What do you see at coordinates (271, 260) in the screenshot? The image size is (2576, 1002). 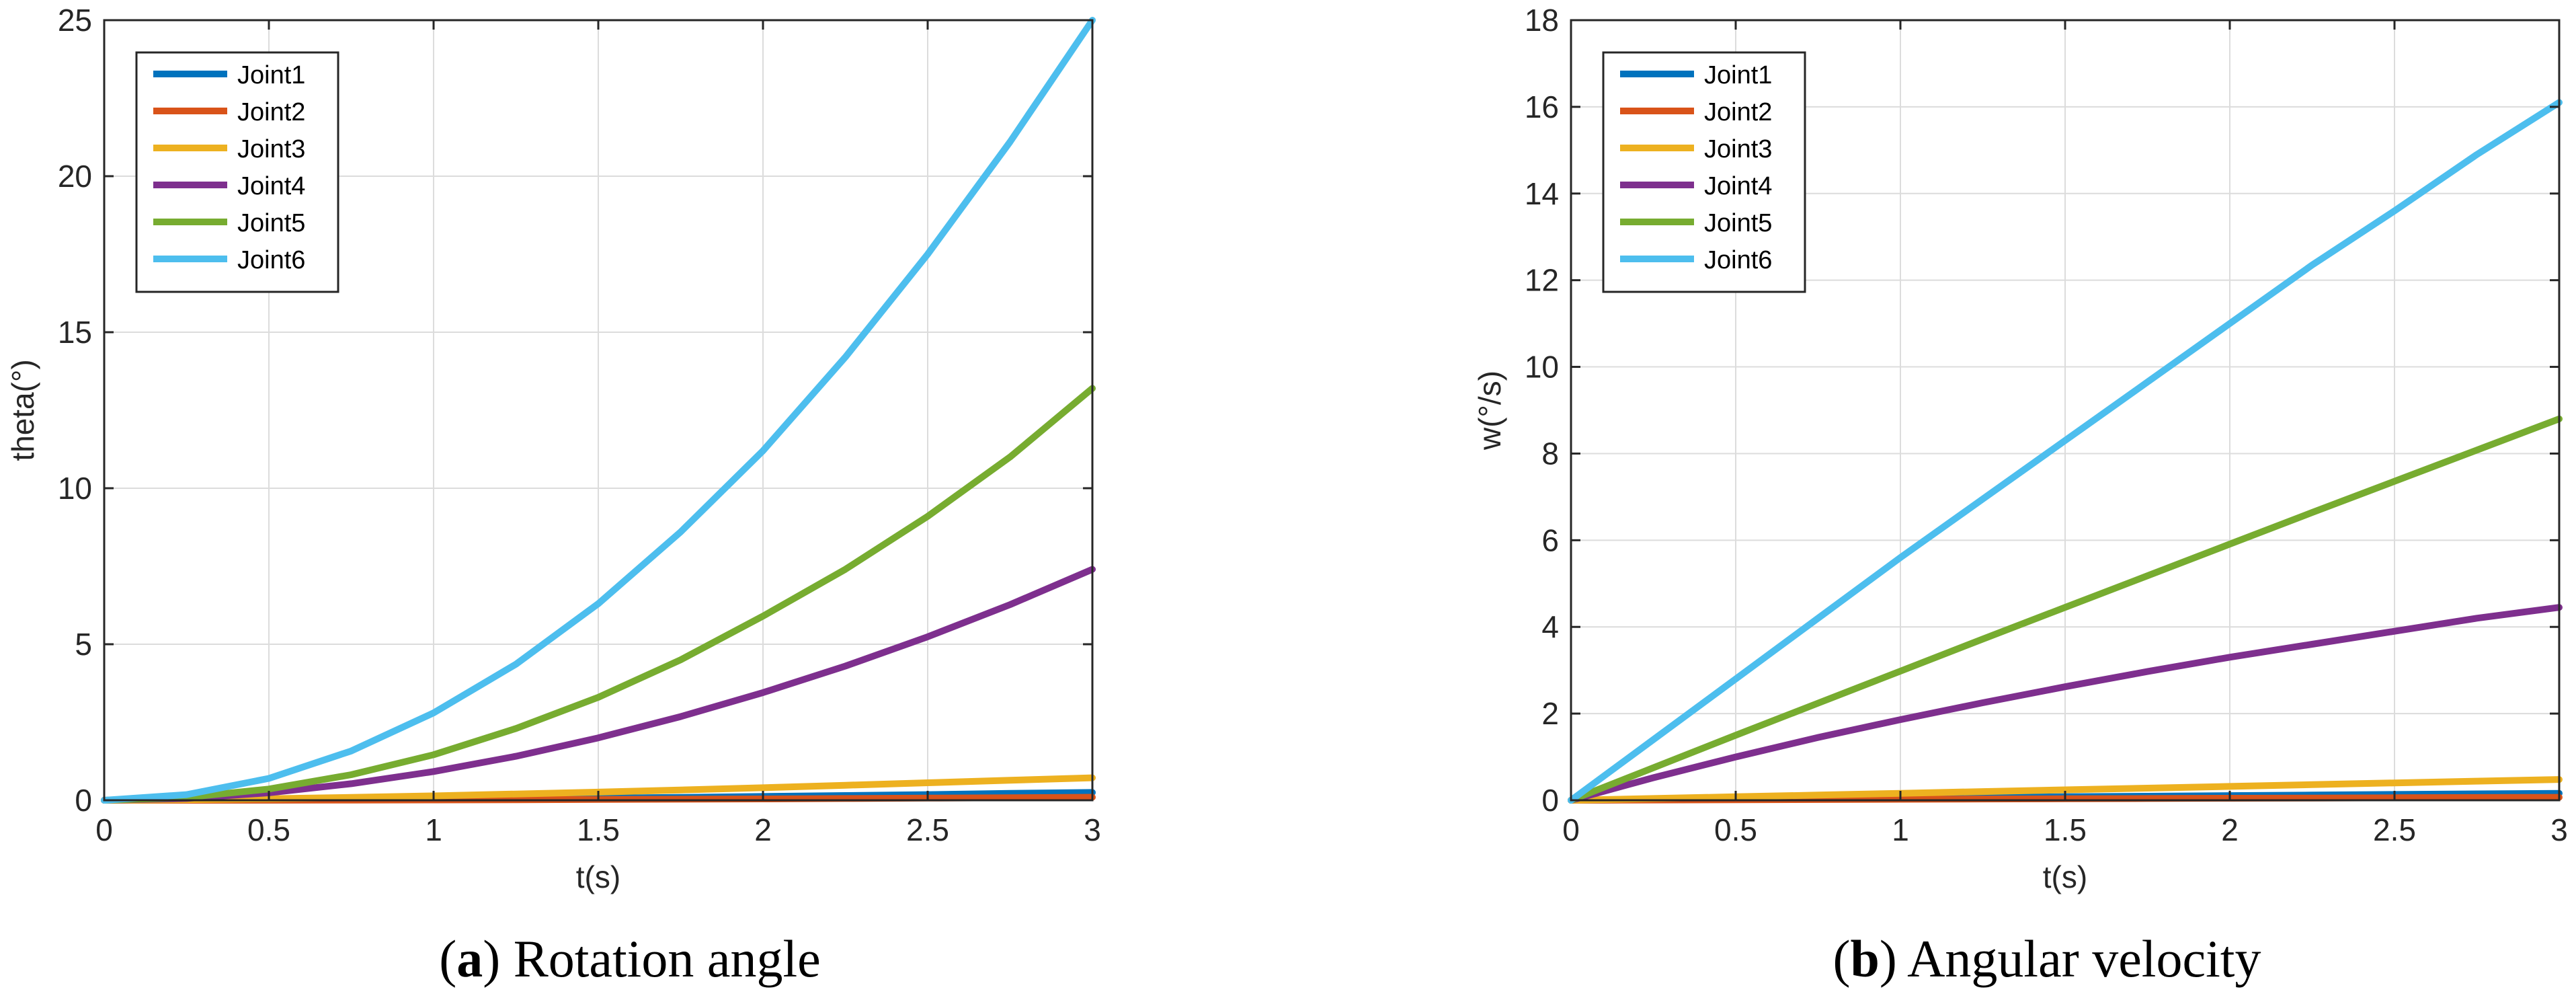 I see `chart0-legend-label-joint6: Joint6` at bounding box center [271, 260].